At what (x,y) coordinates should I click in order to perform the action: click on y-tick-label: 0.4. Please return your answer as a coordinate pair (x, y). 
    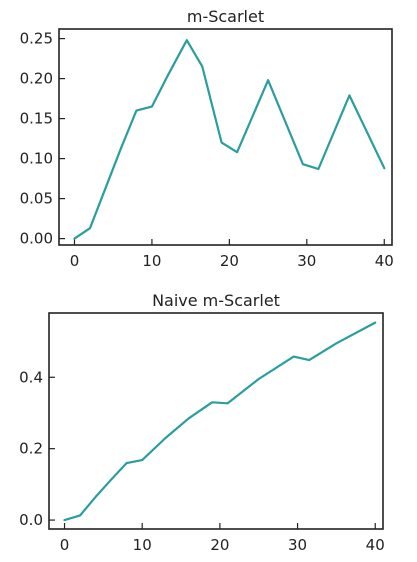
    Looking at the image, I should click on (31, 377).